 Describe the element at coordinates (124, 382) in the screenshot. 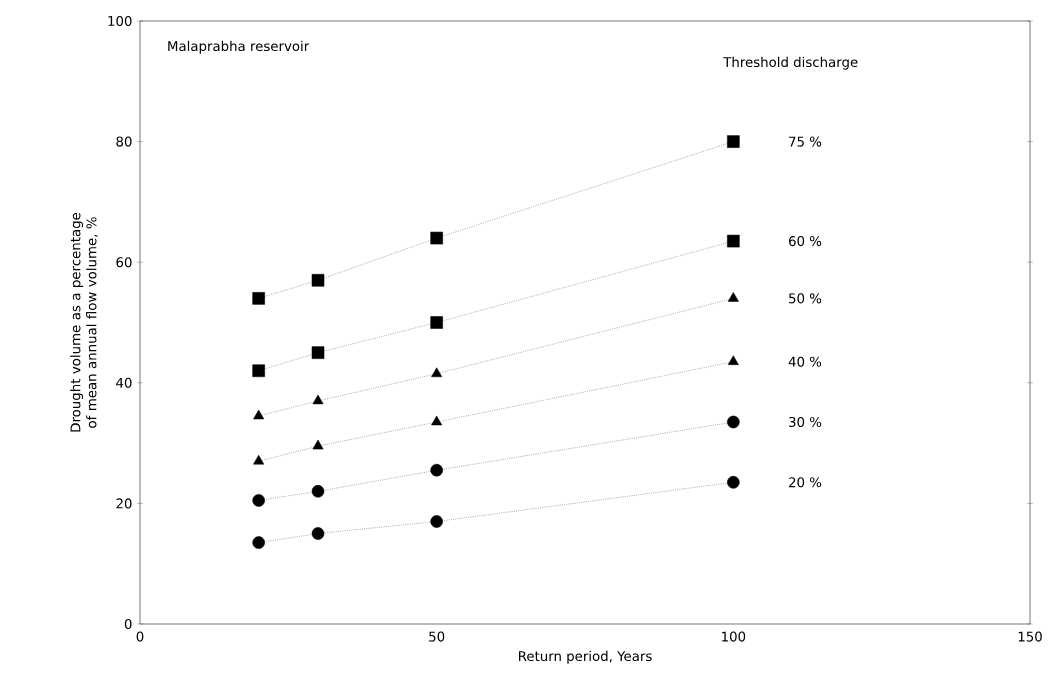

I see `y-tick-label: 40` at that location.